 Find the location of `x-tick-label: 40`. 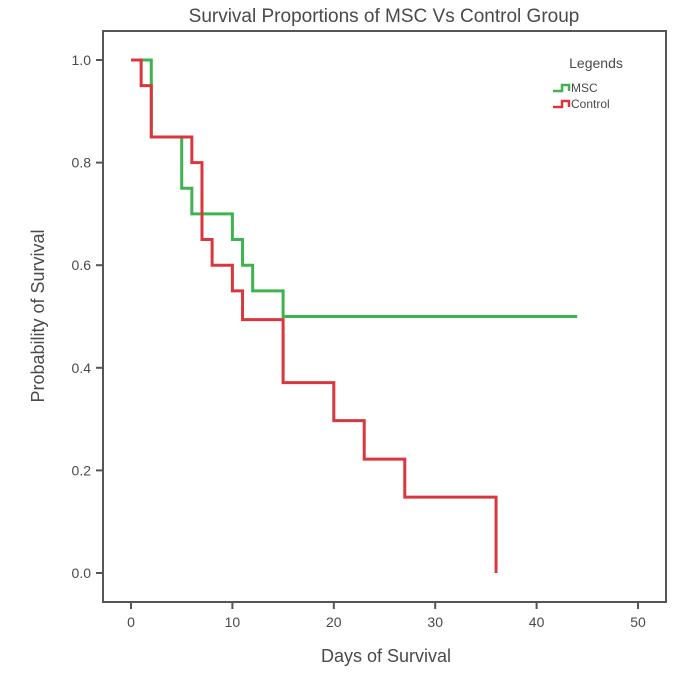

x-tick-label: 40 is located at coordinates (537, 622).